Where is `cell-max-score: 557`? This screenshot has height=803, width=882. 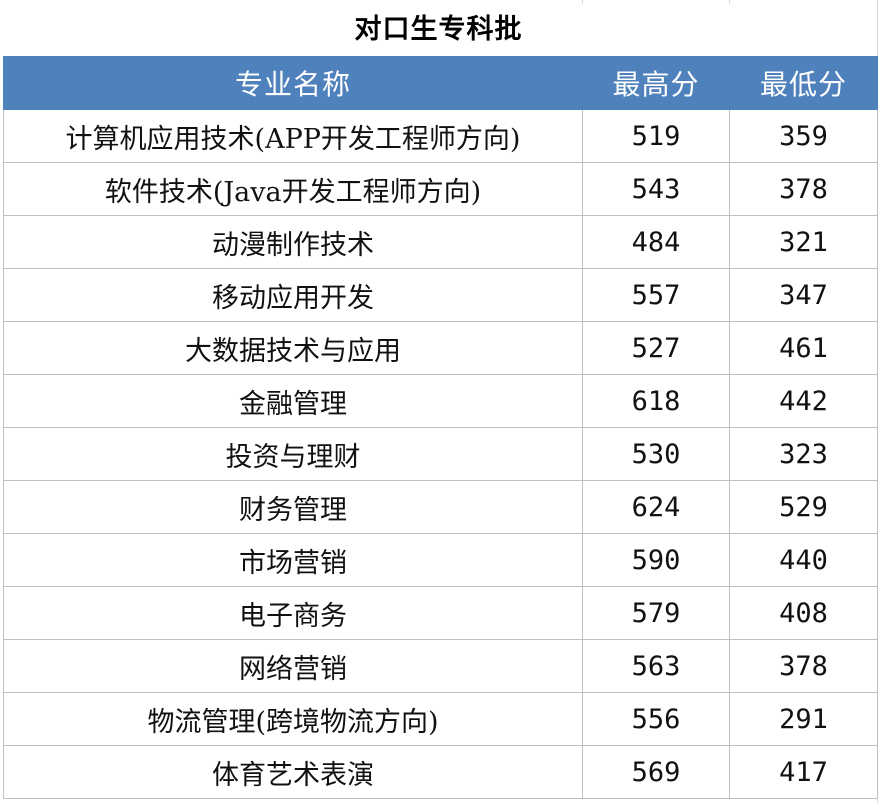 cell-max-score: 557 is located at coordinates (656, 295).